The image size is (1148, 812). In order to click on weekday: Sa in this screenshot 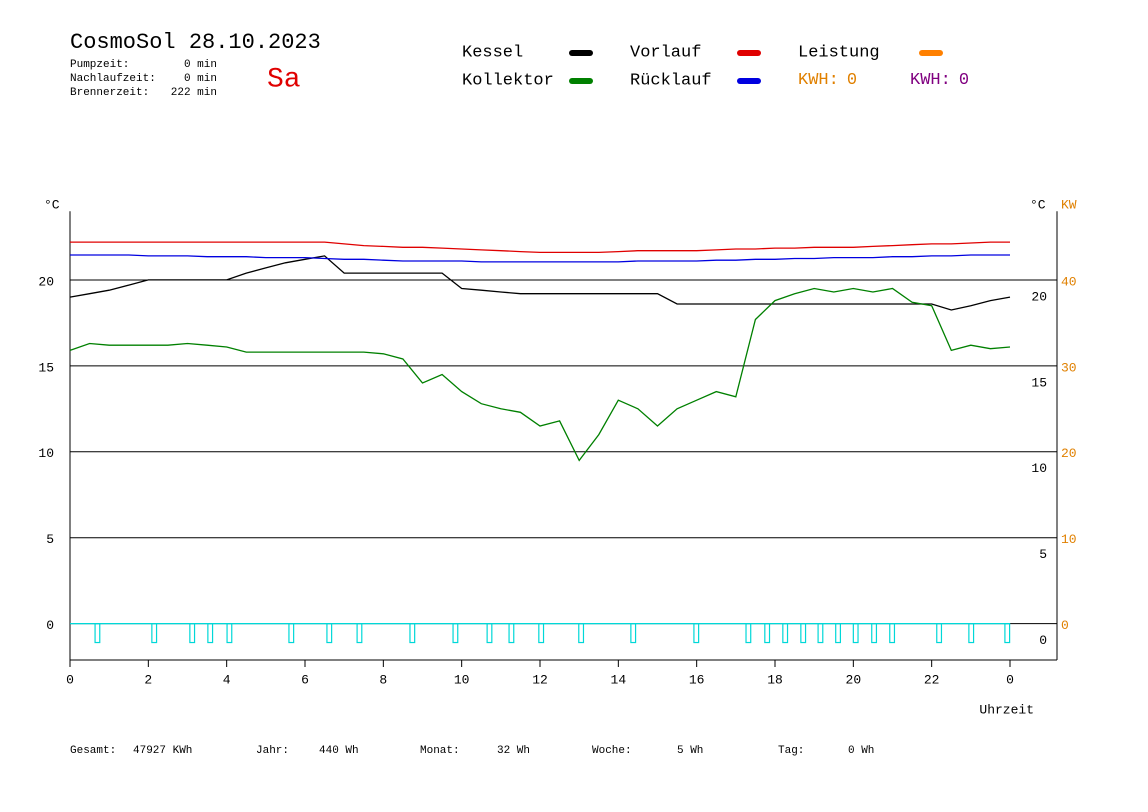, I will do `click(284, 79)`.